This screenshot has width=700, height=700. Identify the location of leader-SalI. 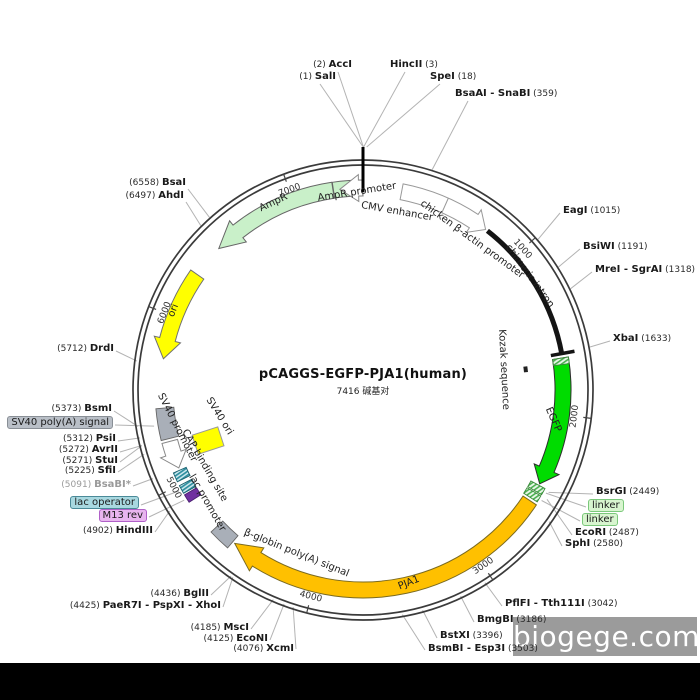
(341, 115).